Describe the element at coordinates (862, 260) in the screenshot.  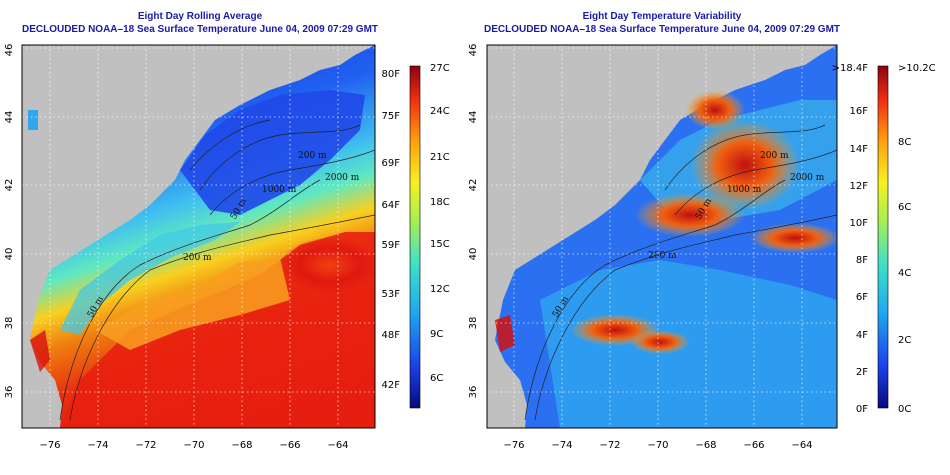
I see `colorbar-f-label: 8F` at that location.